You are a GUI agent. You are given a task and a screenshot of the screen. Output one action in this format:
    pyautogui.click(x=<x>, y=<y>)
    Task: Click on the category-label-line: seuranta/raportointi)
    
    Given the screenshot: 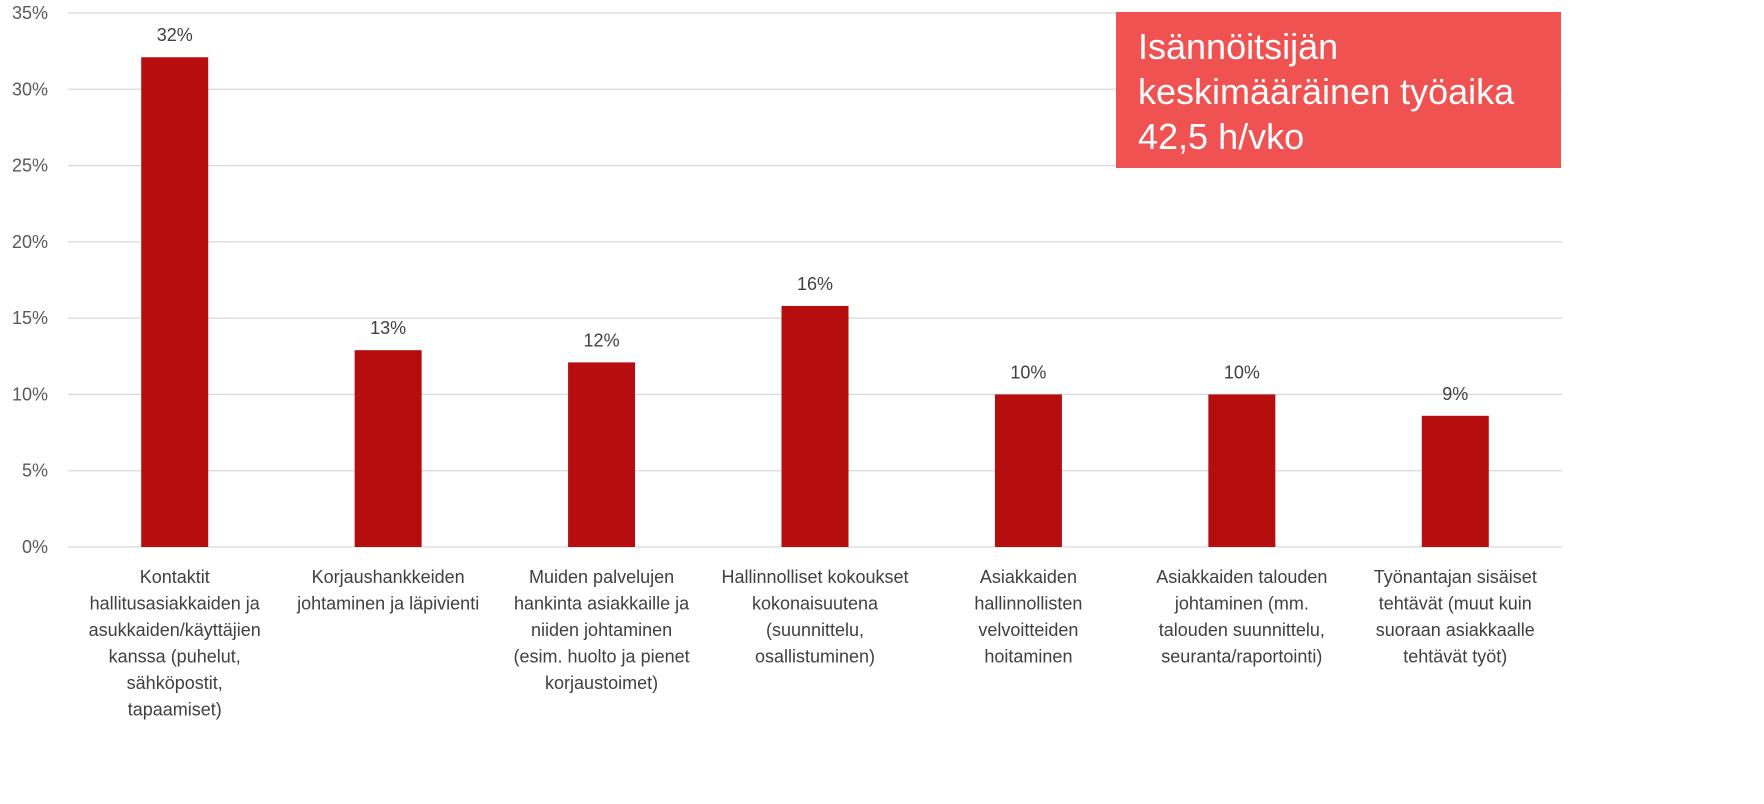 What is the action you would take?
    pyautogui.click(x=1241, y=657)
    